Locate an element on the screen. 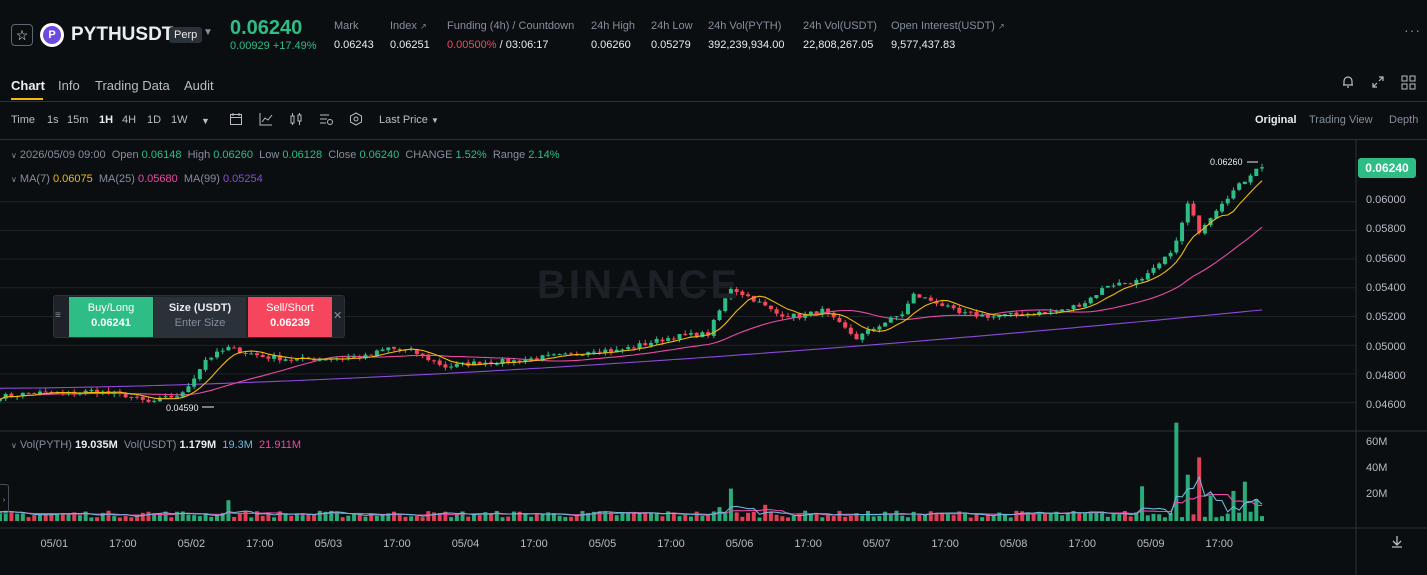 The width and height of the screenshot is (1427, 575). tab-trading-data: Trading Data is located at coordinates (132, 85).